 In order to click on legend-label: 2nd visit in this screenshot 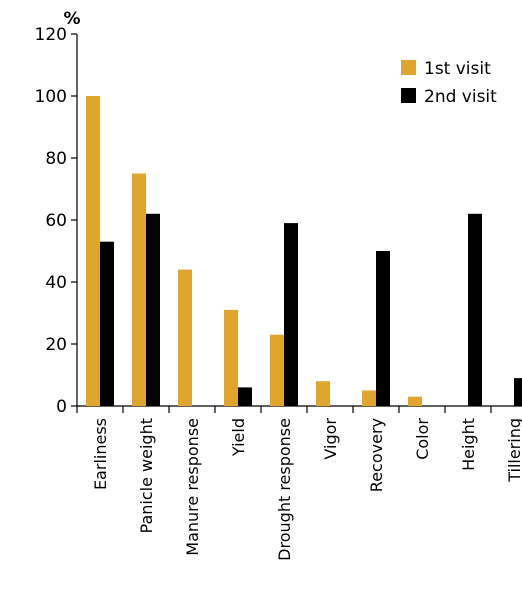, I will do `click(460, 97)`.